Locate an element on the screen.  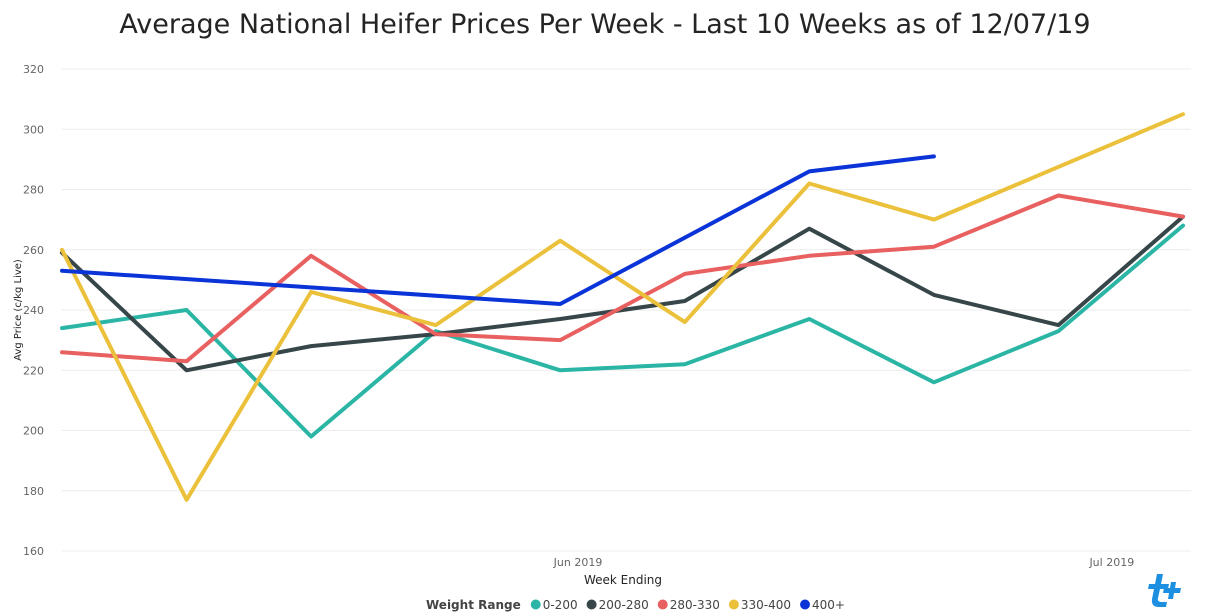
y-axis-label: Avg Price (c/kg Live) is located at coordinates (18, 310).